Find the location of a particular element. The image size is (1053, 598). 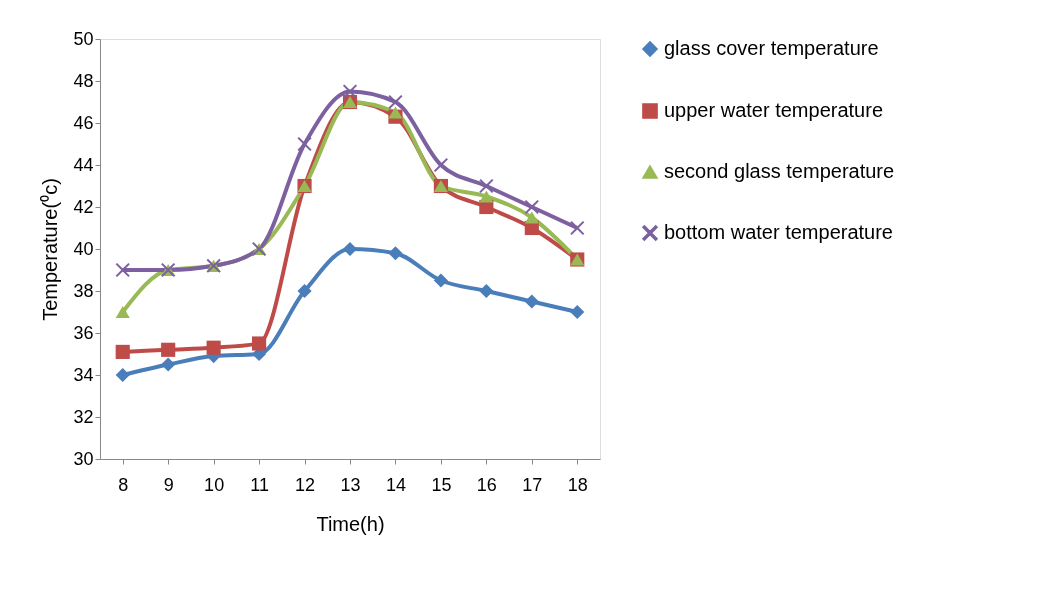

x-tick-label: 15 is located at coordinates (441, 484).